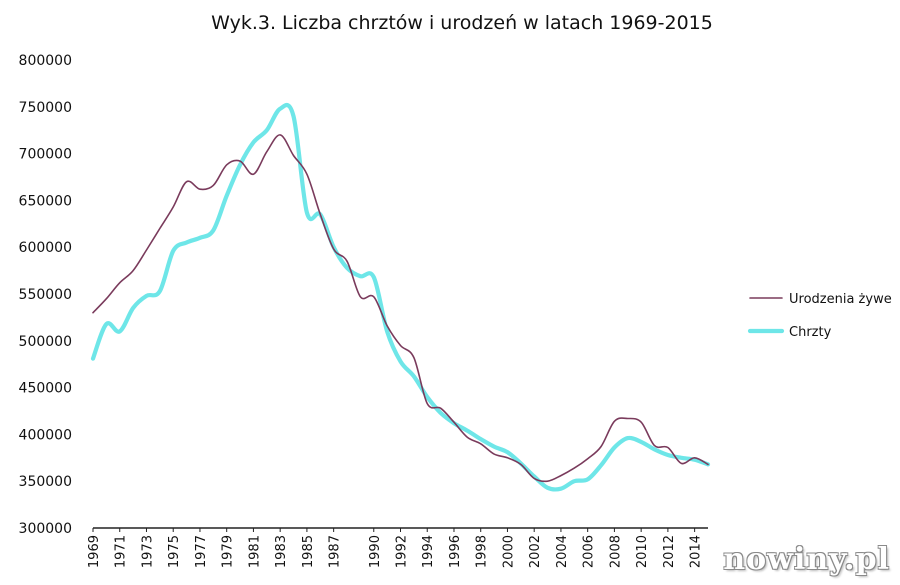  Describe the element at coordinates (228, 551) in the screenshot. I see `x-tick-label: 1979` at that location.